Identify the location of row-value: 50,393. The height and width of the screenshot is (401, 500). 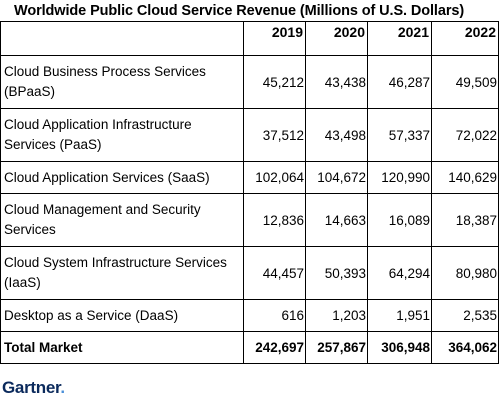
(336, 273).